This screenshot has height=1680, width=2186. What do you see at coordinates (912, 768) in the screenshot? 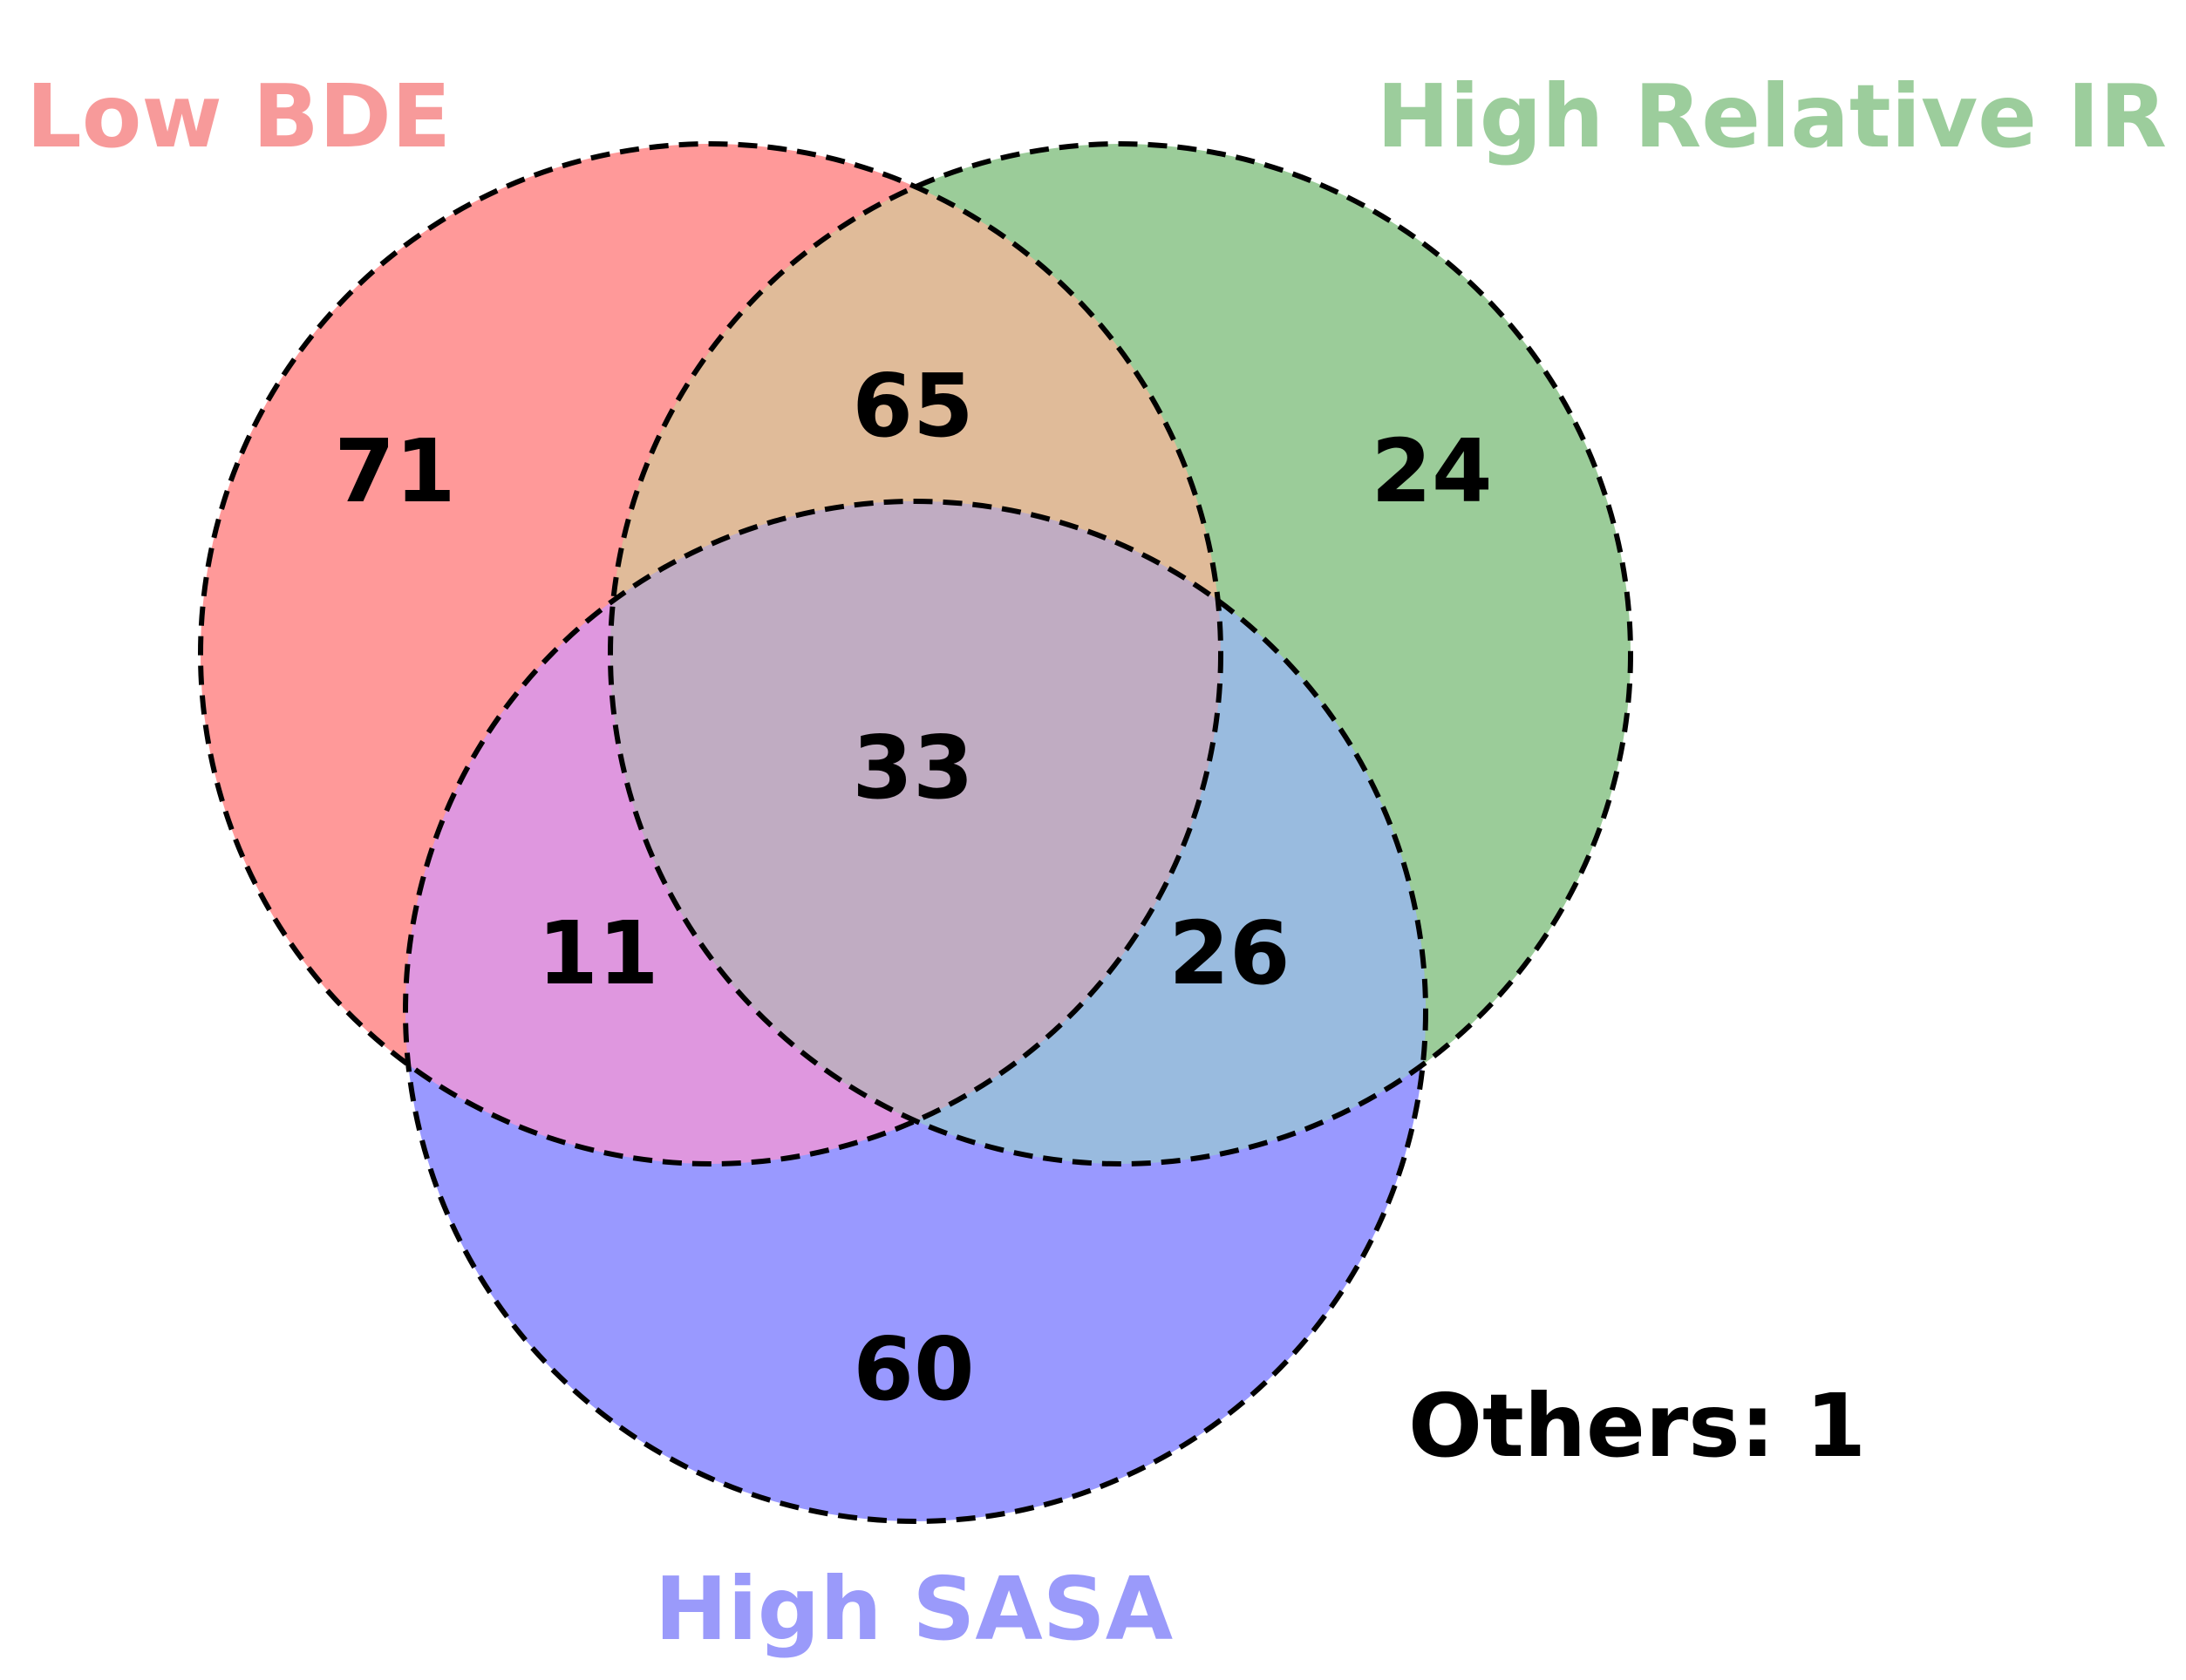
I see `count-all-three: 33` at bounding box center [912, 768].